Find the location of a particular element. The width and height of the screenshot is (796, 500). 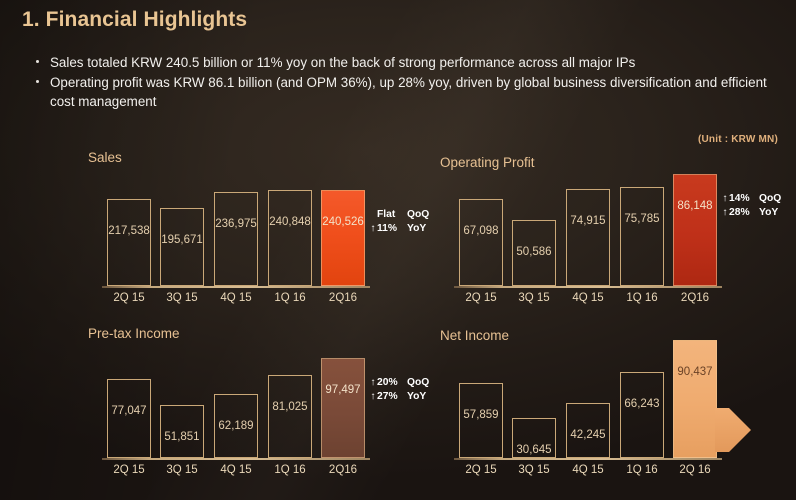

change-annotation: Flat QoQ ↑11% YoY is located at coordinates (399, 221).